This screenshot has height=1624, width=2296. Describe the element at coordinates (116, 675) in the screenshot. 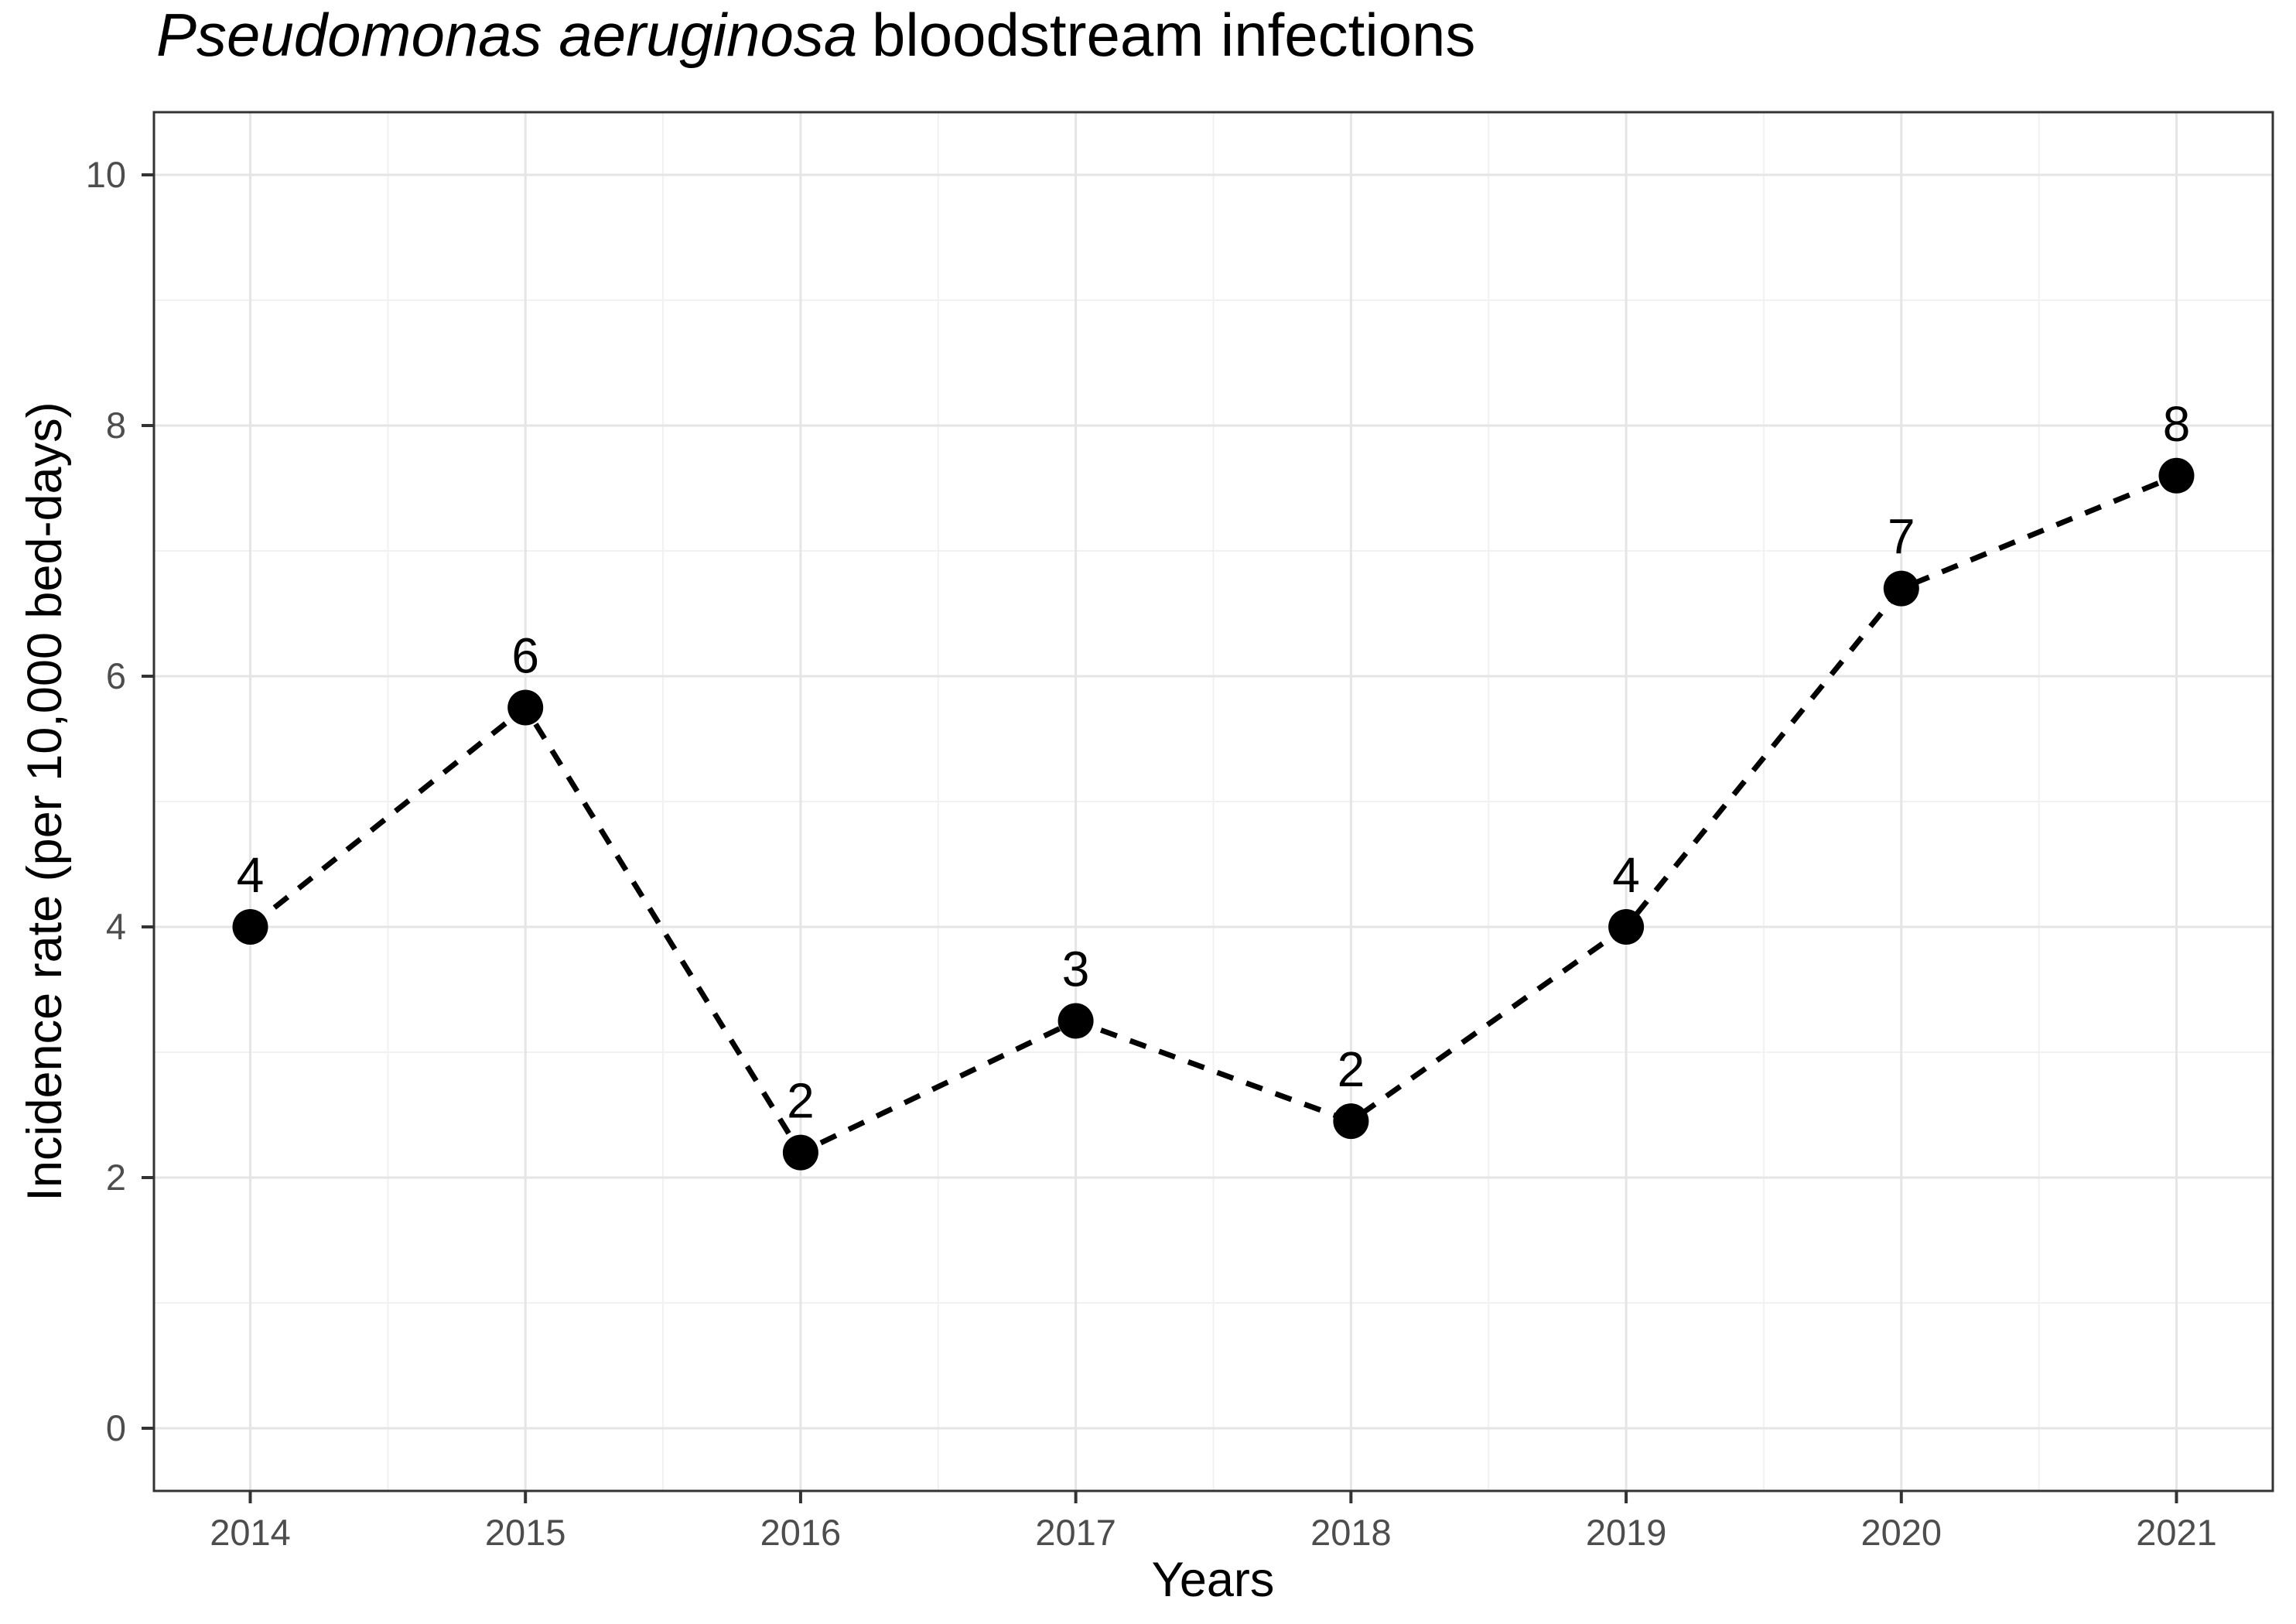

I see `y-tick-label: 6` at that location.